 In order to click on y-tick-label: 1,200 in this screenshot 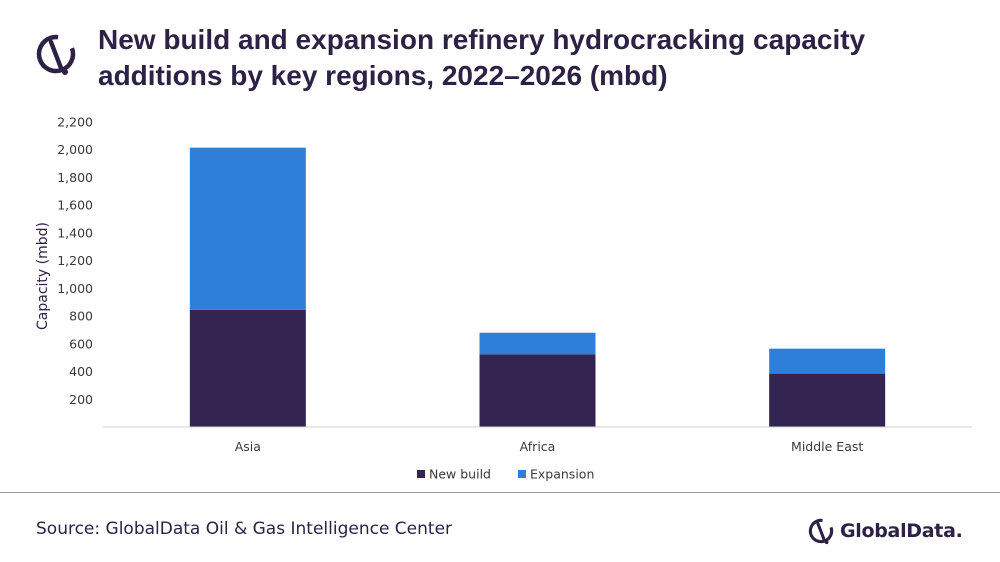, I will do `click(75, 260)`.